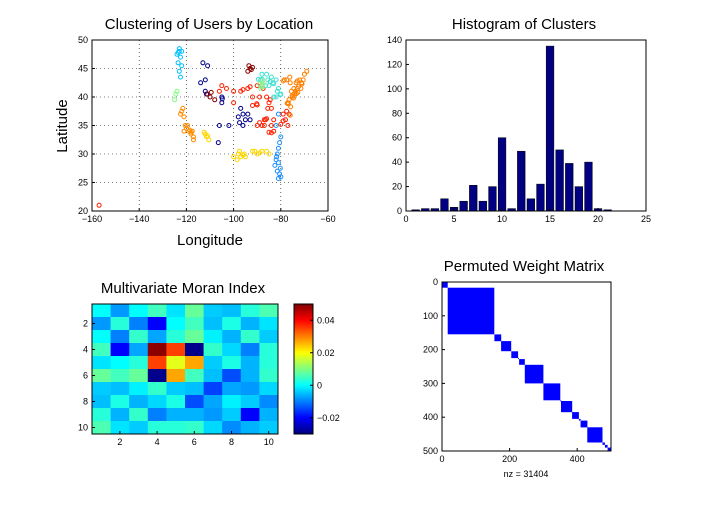  Describe the element at coordinates (83, 126) in the screenshot. I see `scatter-ytick-label: 35` at that location.